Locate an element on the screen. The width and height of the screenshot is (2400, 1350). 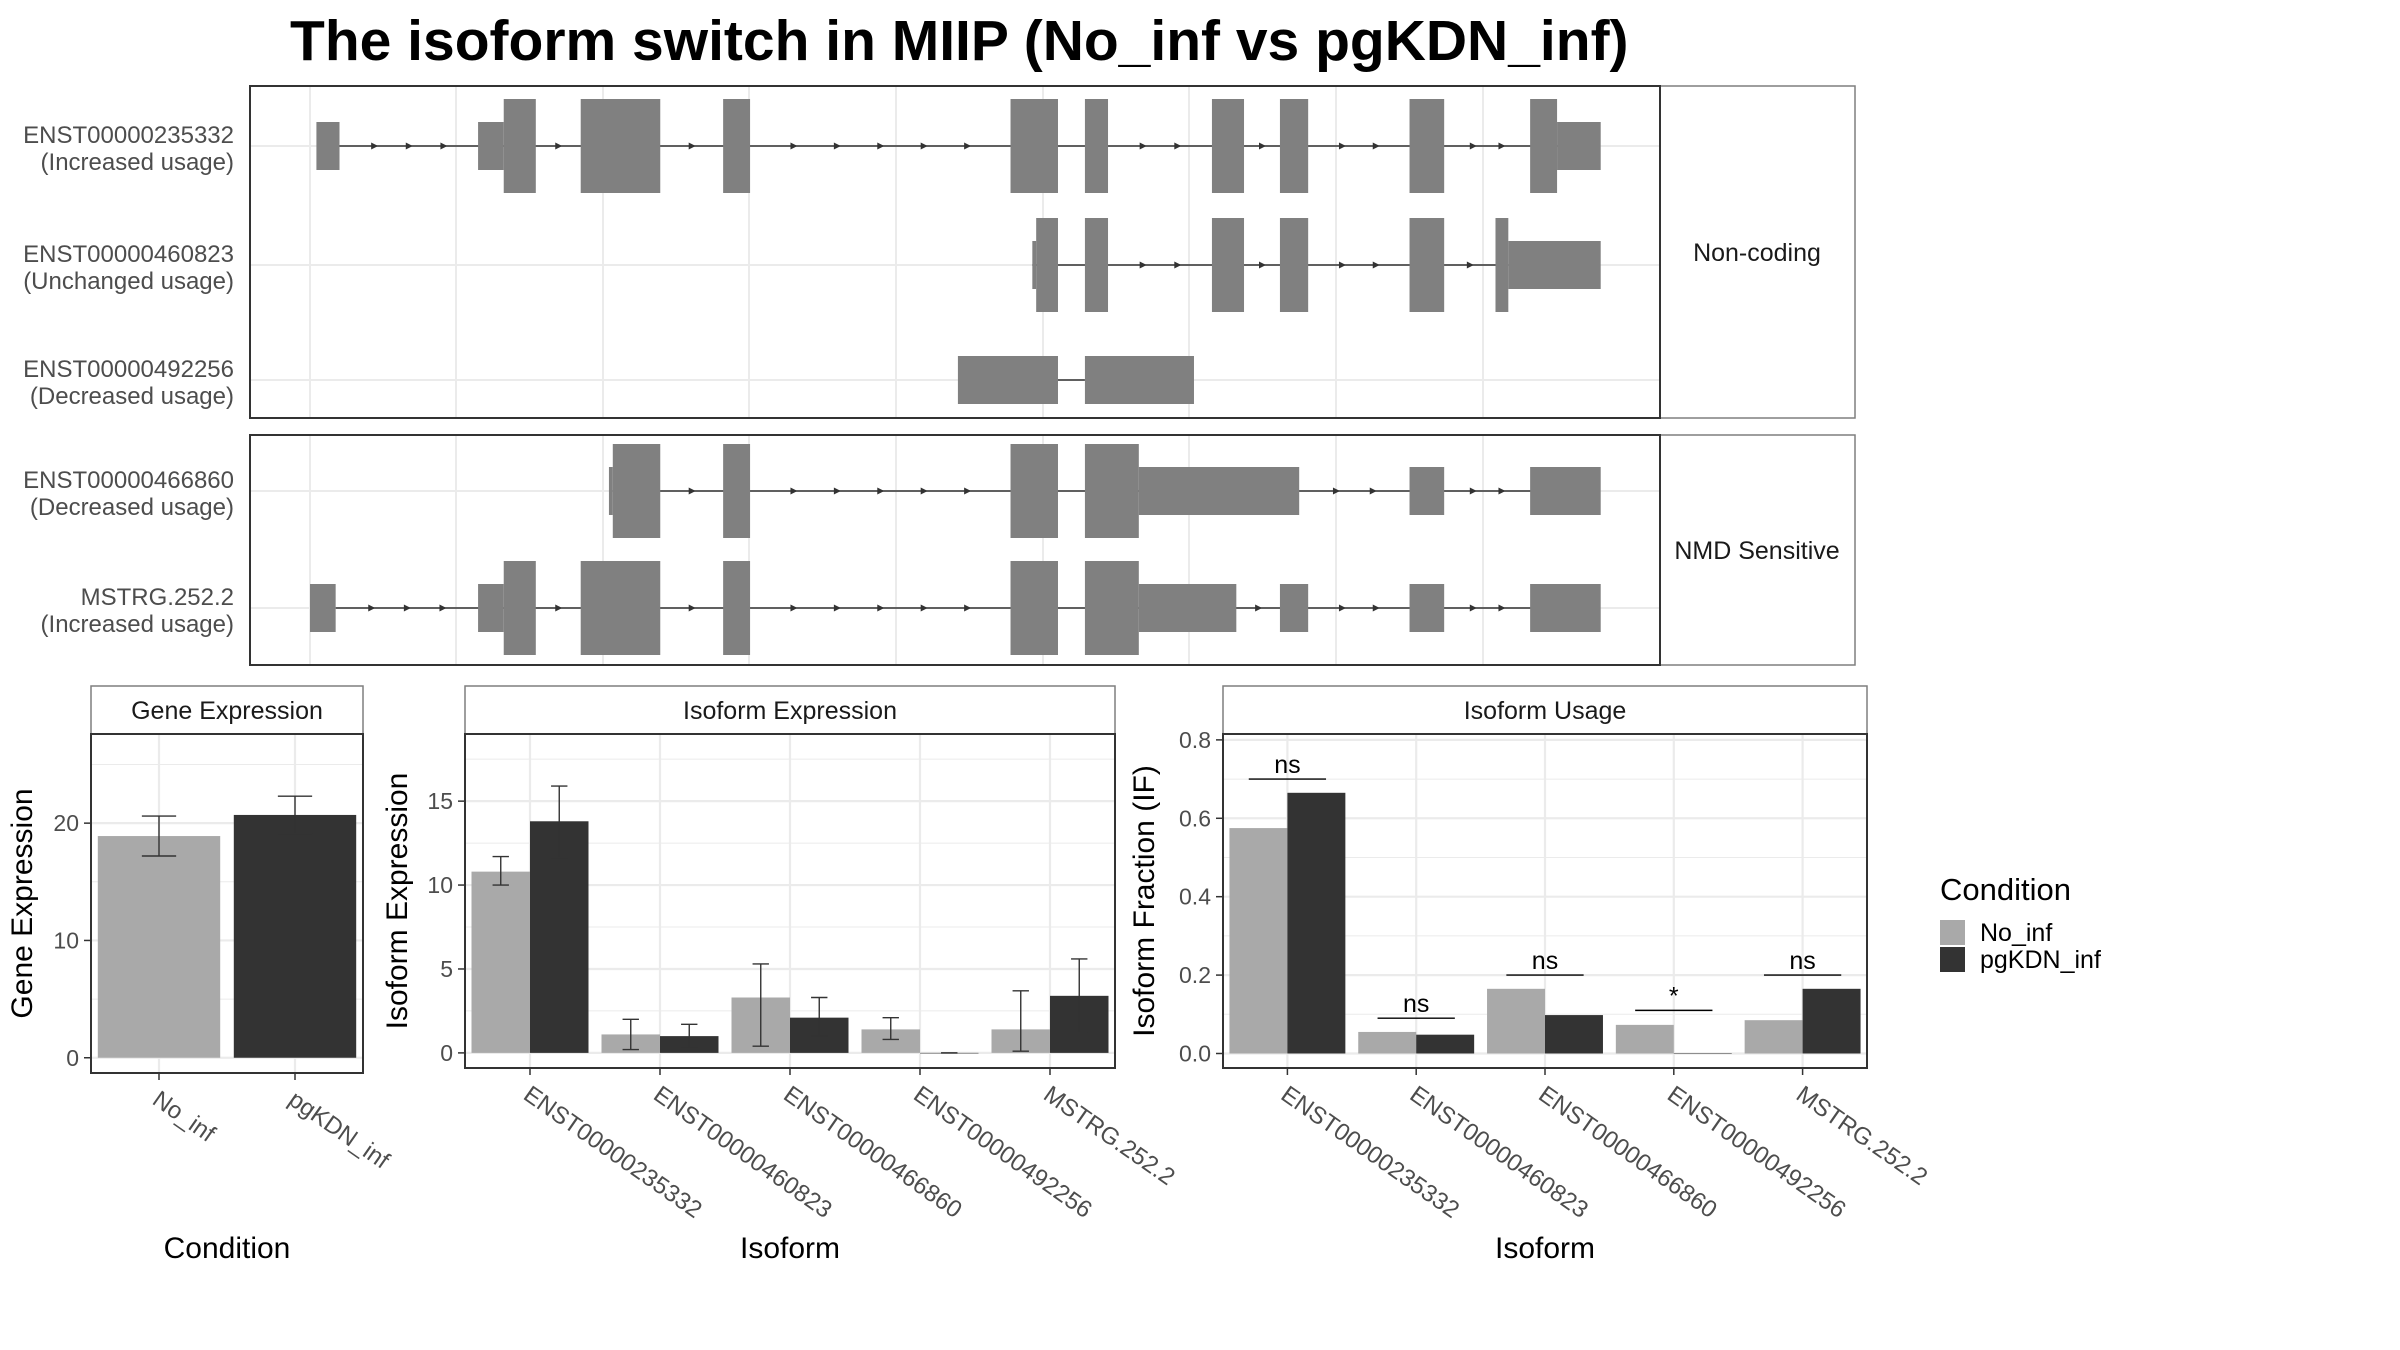
y-tick-label: 15 is located at coordinates (440, 801).